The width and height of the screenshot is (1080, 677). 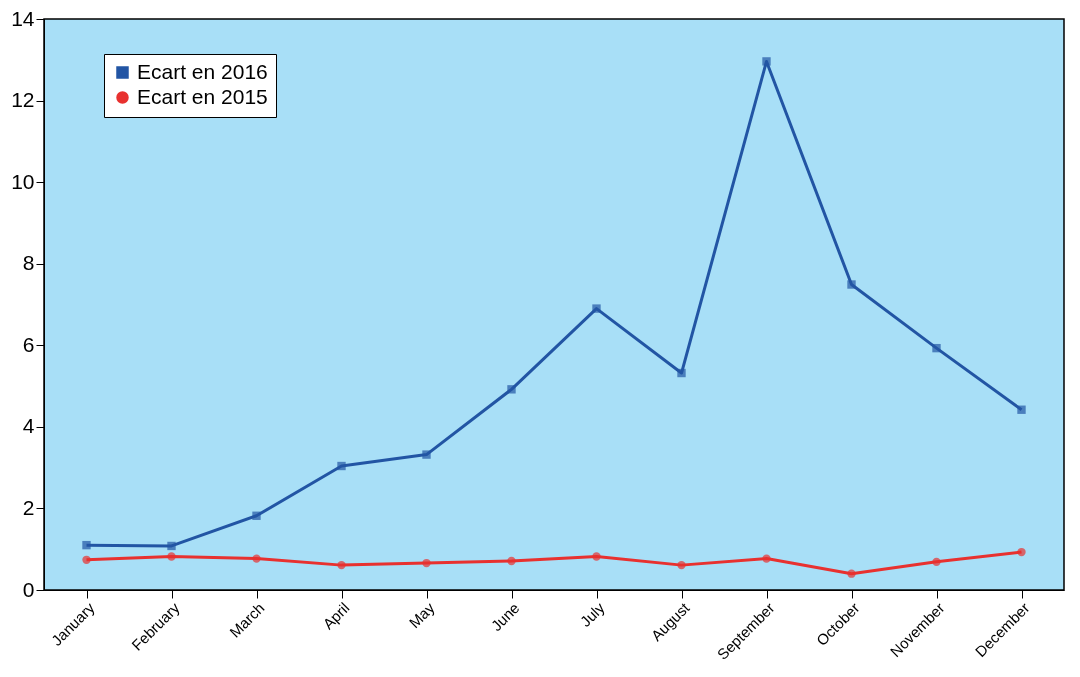 I want to click on y-tick-label: 14, so click(x=23, y=18).